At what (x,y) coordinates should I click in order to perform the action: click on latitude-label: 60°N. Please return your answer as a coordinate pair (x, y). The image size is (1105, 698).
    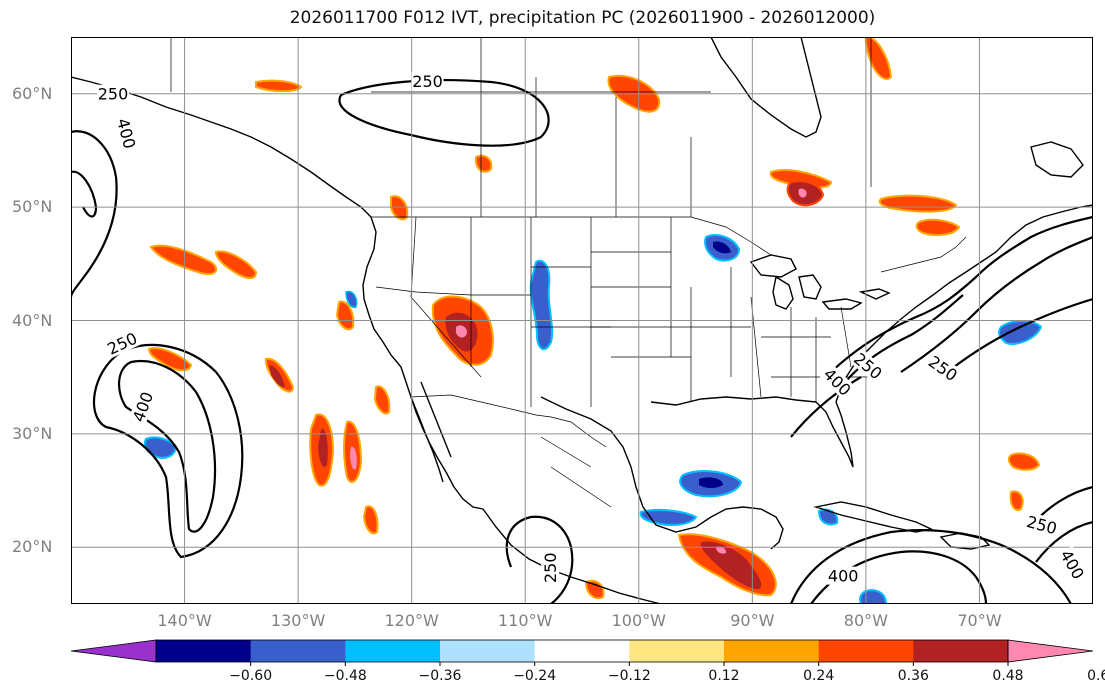
    Looking at the image, I should click on (32, 93).